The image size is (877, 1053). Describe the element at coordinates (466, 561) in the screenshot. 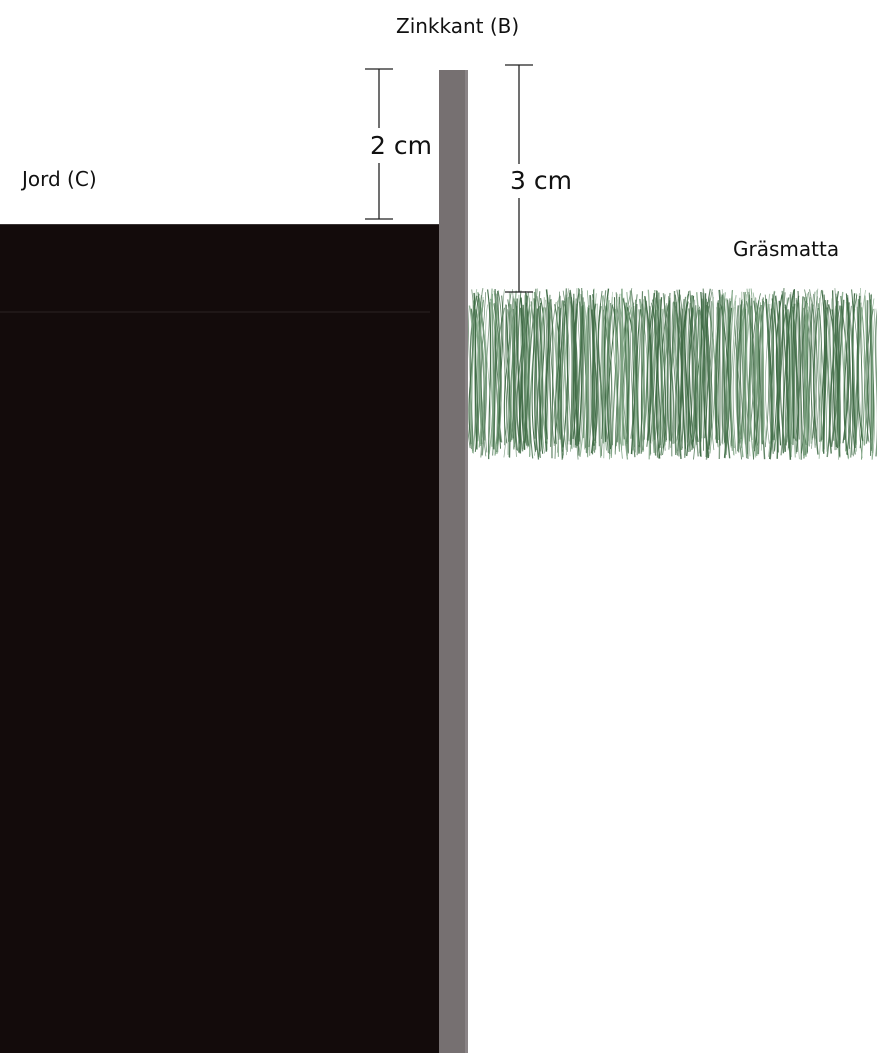

I see `zinc-edging-highlight` at that location.